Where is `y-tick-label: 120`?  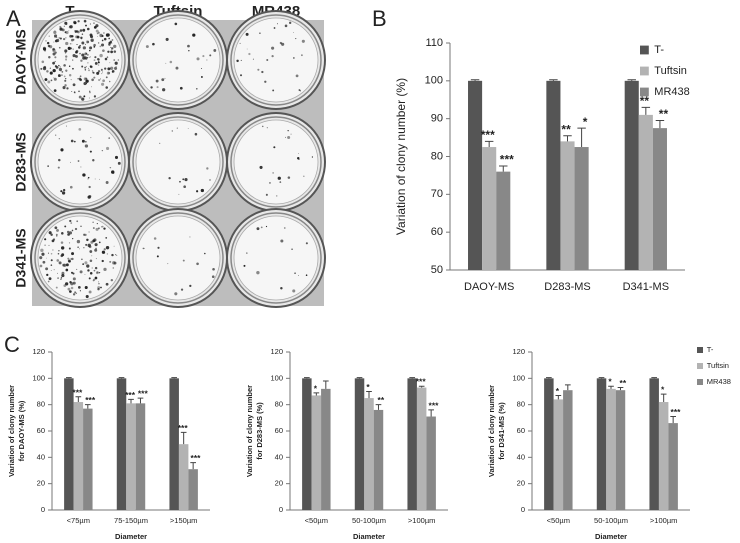 y-tick-label: 120 is located at coordinates (276, 351).